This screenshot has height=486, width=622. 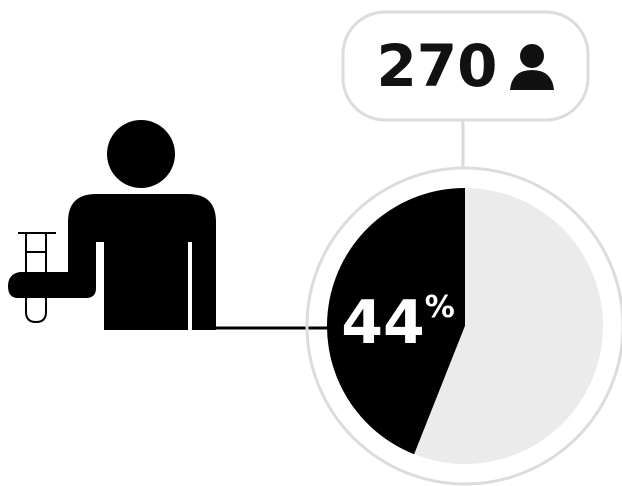 I want to click on person-icon, so click(x=112, y=225).